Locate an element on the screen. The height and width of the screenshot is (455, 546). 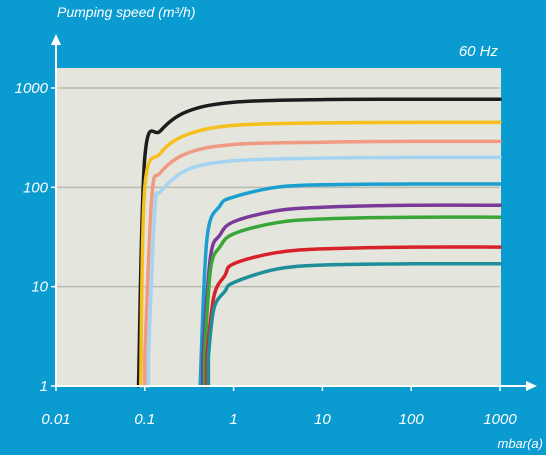
x-axis-unit: mbar(a) is located at coordinates (520, 443).